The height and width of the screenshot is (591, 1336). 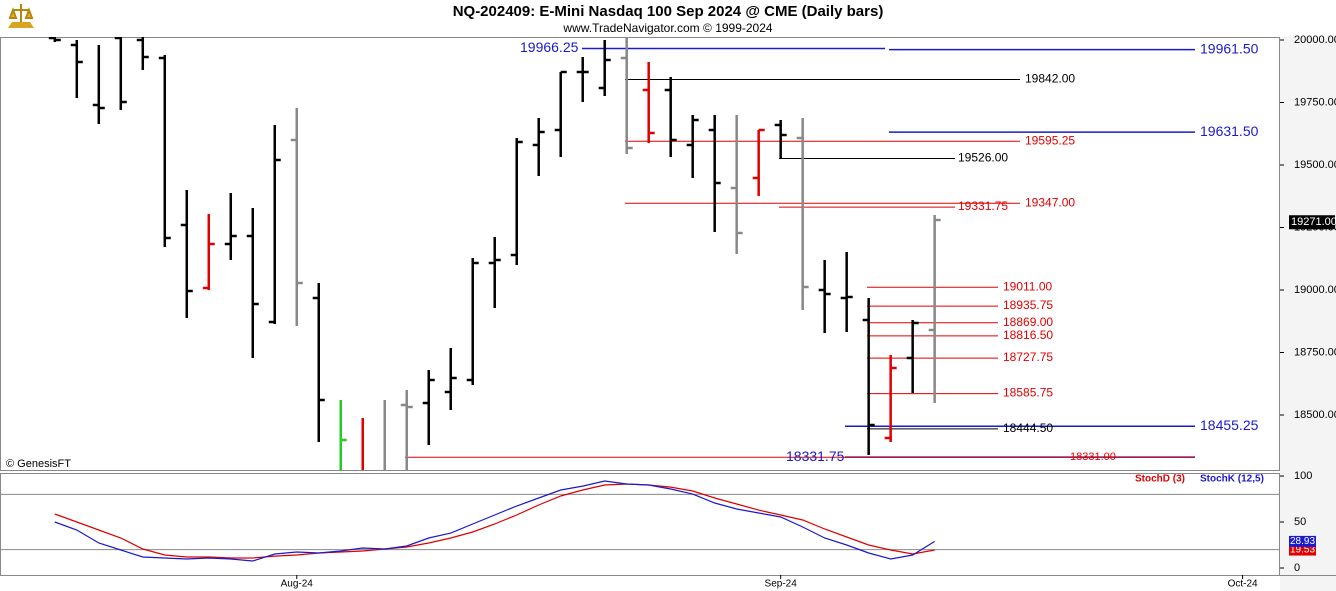 What do you see at coordinates (815, 456) in the screenshot?
I see `level-label: 18331.75` at bounding box center [815, 456].